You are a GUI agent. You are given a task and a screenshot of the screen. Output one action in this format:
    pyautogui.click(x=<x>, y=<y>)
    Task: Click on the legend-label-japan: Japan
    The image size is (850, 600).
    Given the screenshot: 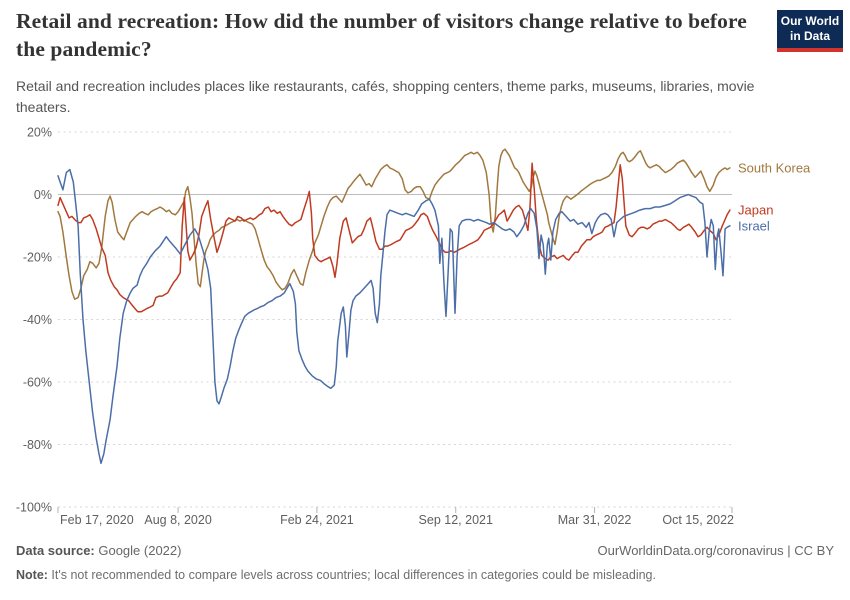 What is the action you would take?
    pyautogui.click(x=755, y=210)
    